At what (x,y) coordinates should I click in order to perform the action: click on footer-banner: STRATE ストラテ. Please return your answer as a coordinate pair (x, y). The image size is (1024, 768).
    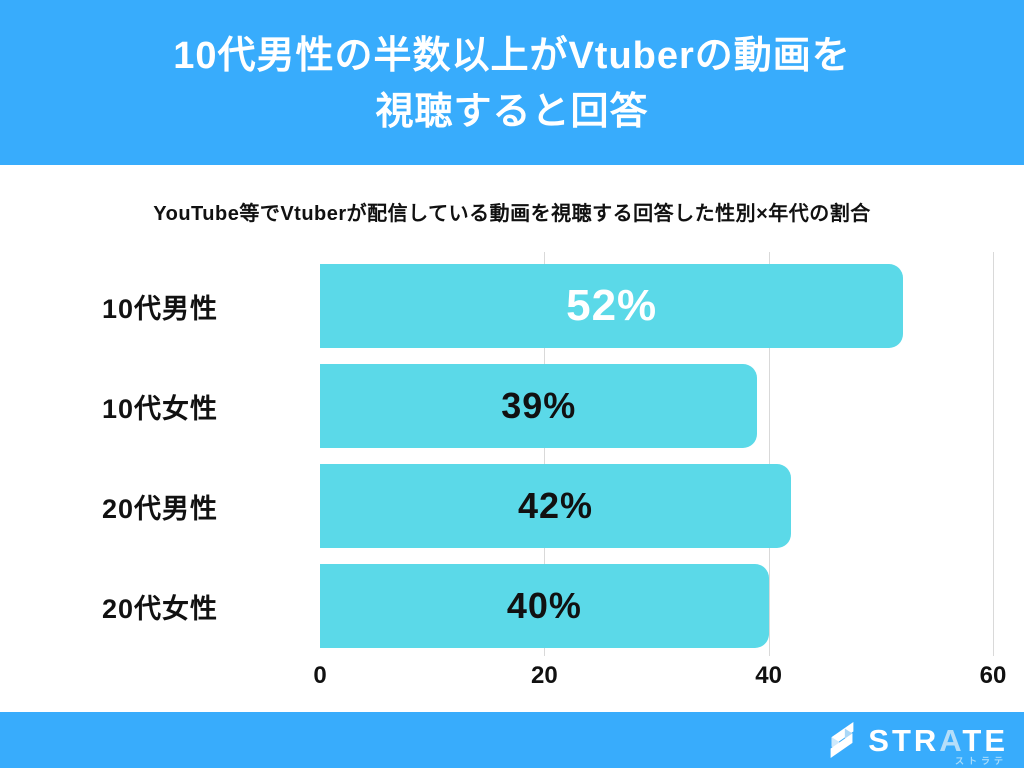
    Looking at the image, I should click on (512, 740).